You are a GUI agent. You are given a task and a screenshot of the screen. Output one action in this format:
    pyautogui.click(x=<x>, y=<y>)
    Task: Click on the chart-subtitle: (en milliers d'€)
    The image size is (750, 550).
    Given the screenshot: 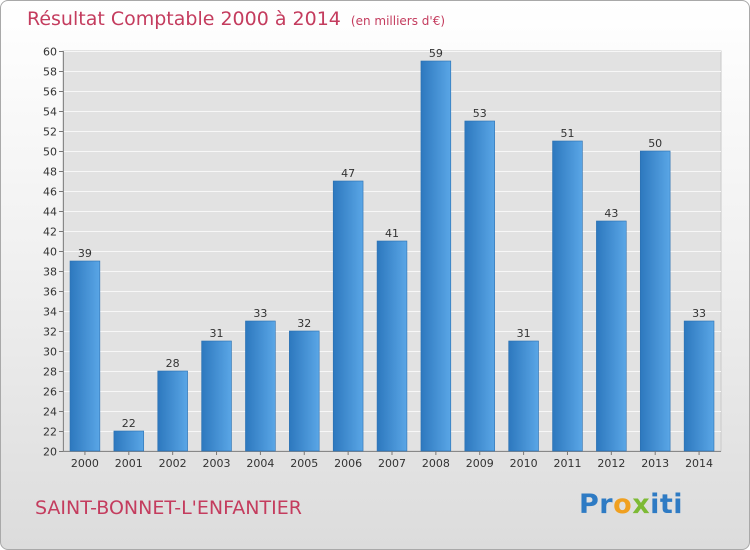 What is the action you would take?
    pyautogui.click(x=398, y=21)
    